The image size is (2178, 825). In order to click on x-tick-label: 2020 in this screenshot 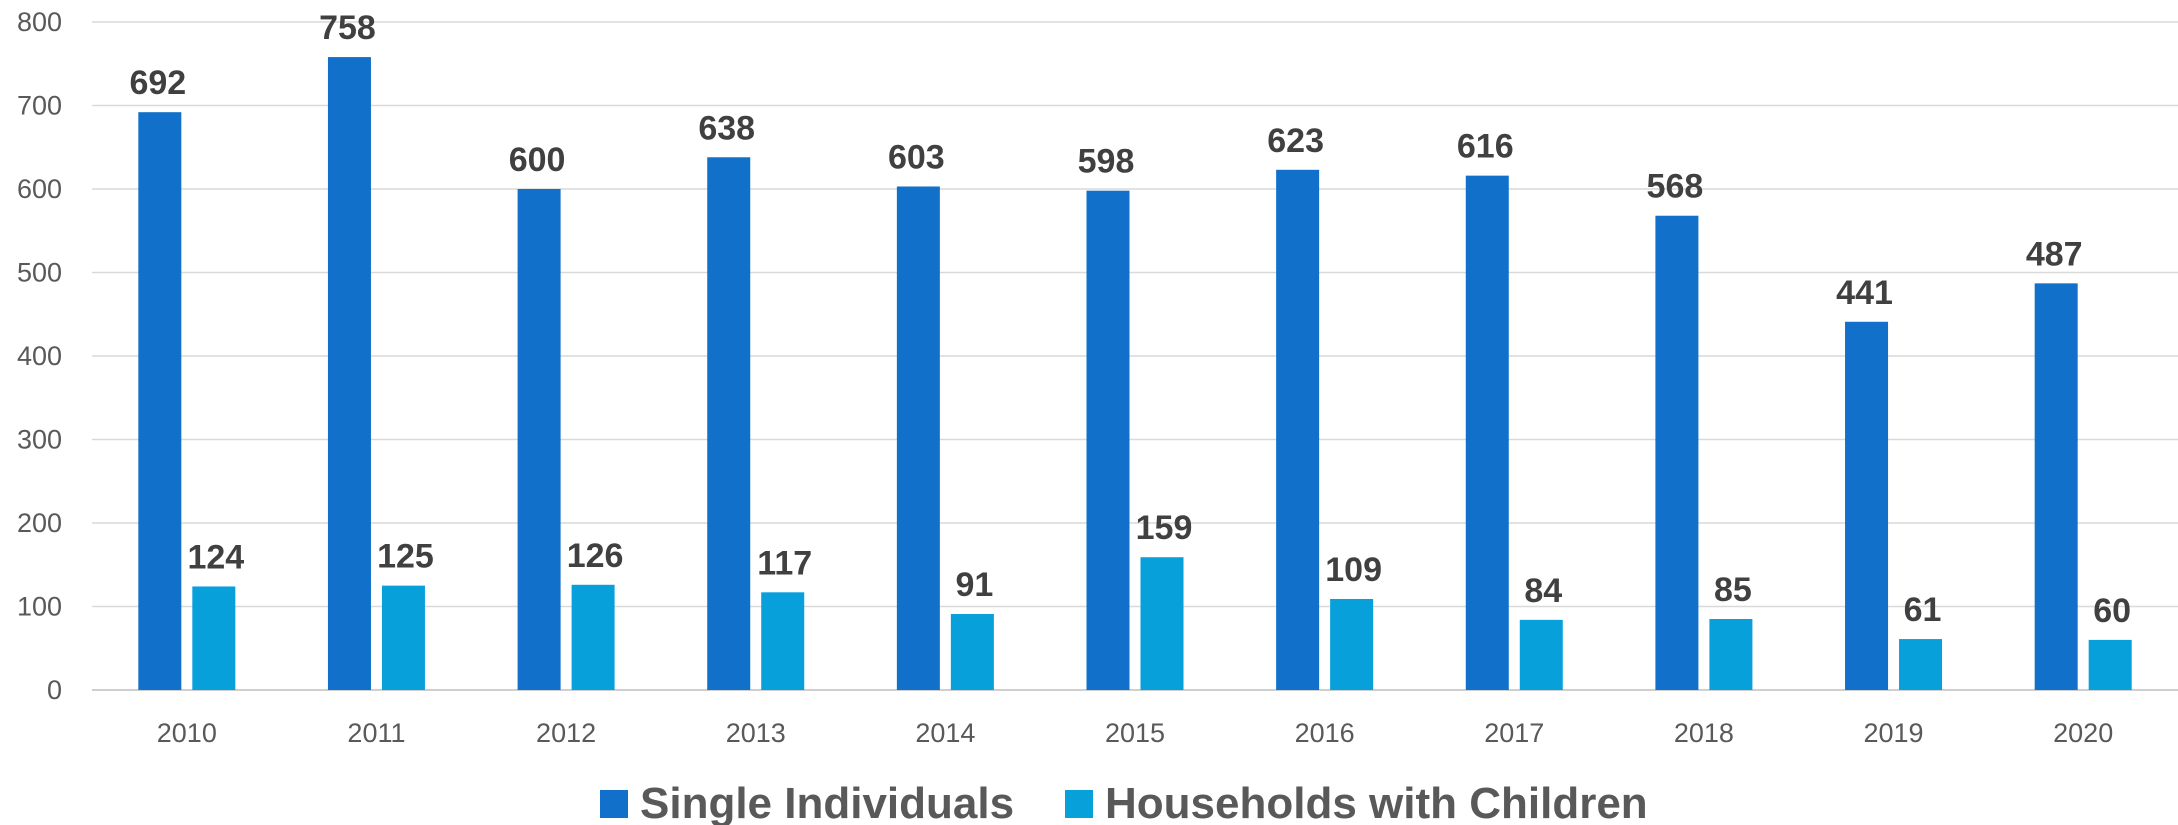, I will do `click(2083, 733)`.